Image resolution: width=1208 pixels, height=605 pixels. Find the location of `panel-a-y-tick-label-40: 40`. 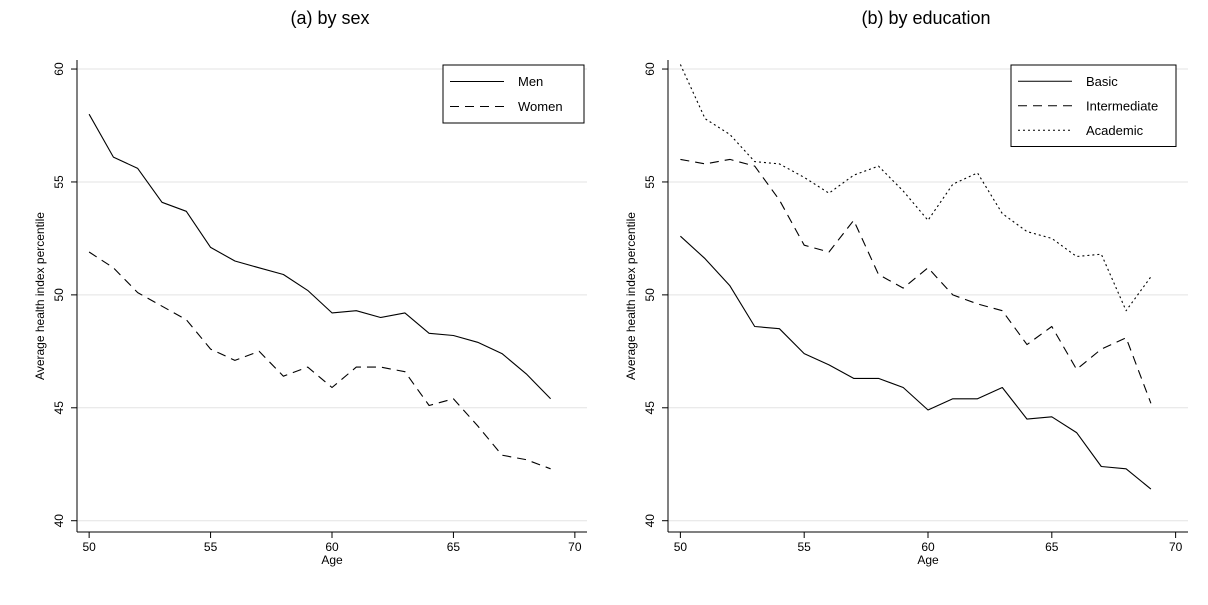

panel-a-y-tick-label-40: 40 is located at coordinates (59, 521).